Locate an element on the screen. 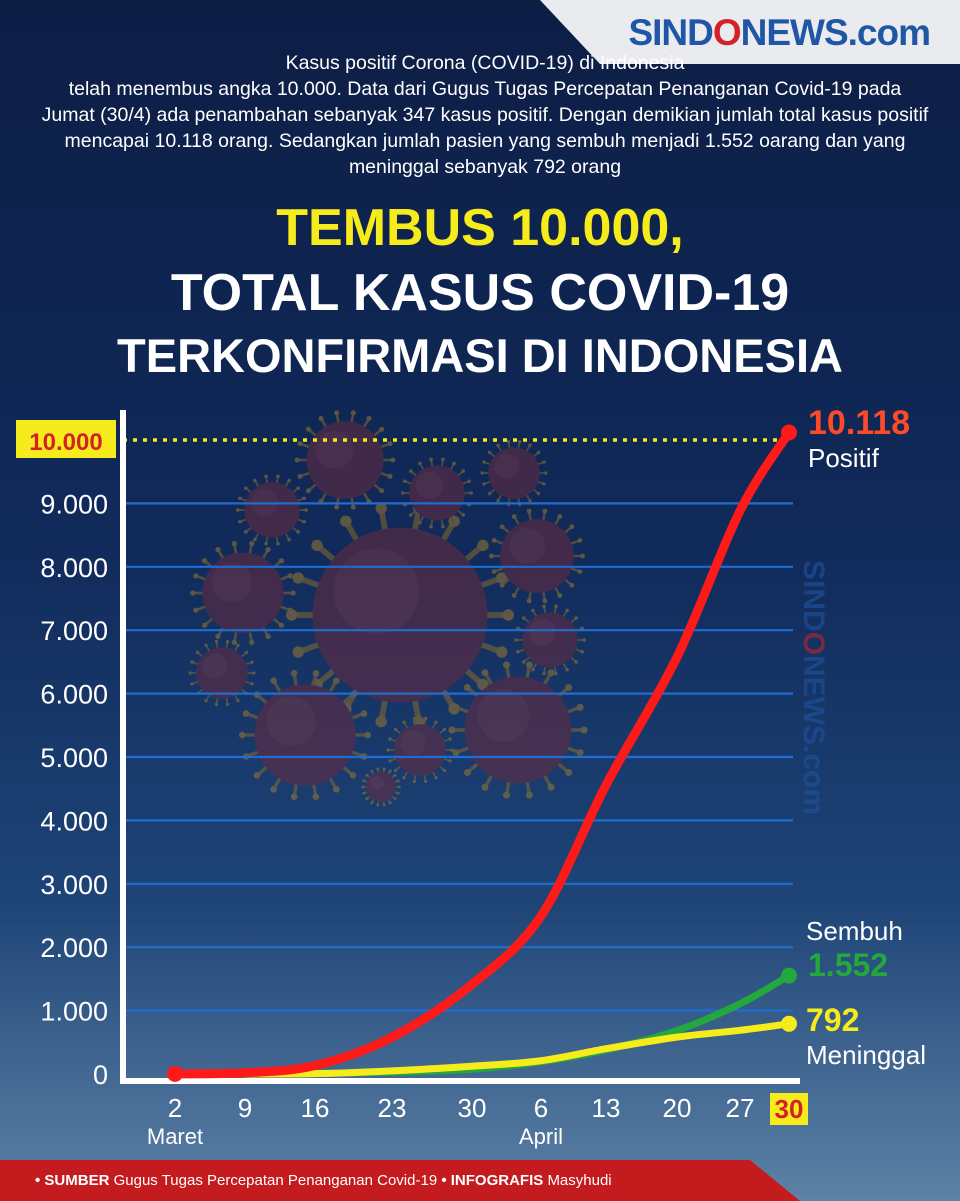 This screenshot has width=960, height=1201. footer-banner is located at coordinates (400, 1180).